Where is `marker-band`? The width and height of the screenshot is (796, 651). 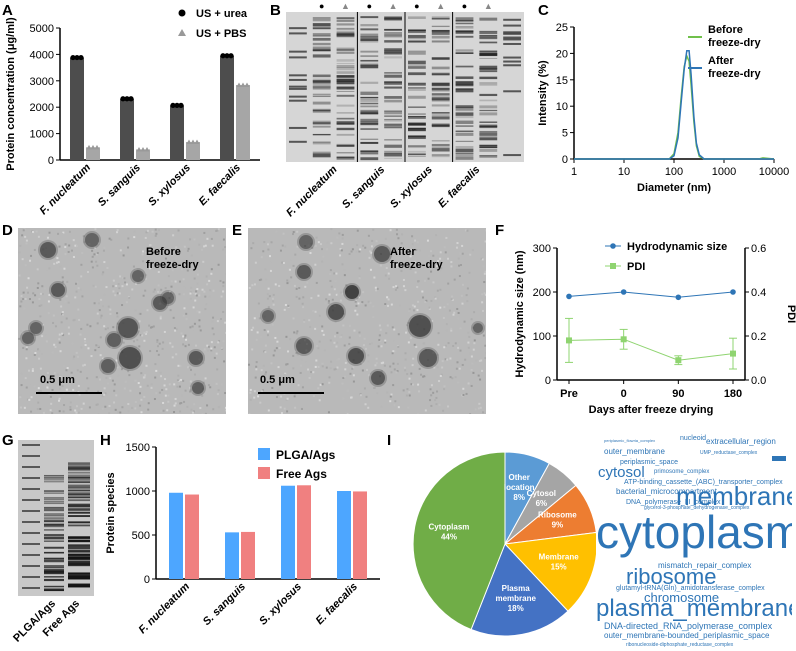
marker-band is located at coordinates (31, 500).